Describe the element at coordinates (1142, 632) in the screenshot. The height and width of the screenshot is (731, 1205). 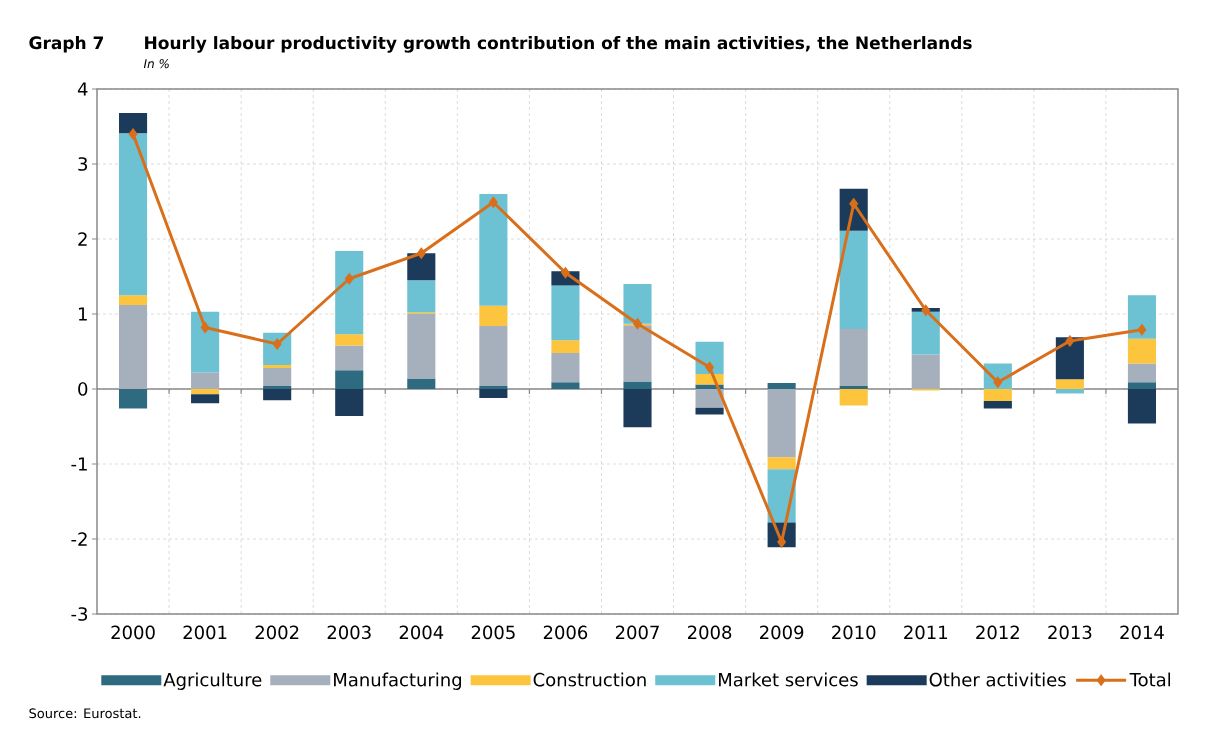
I see `x-tick-label: 2014` at that location.